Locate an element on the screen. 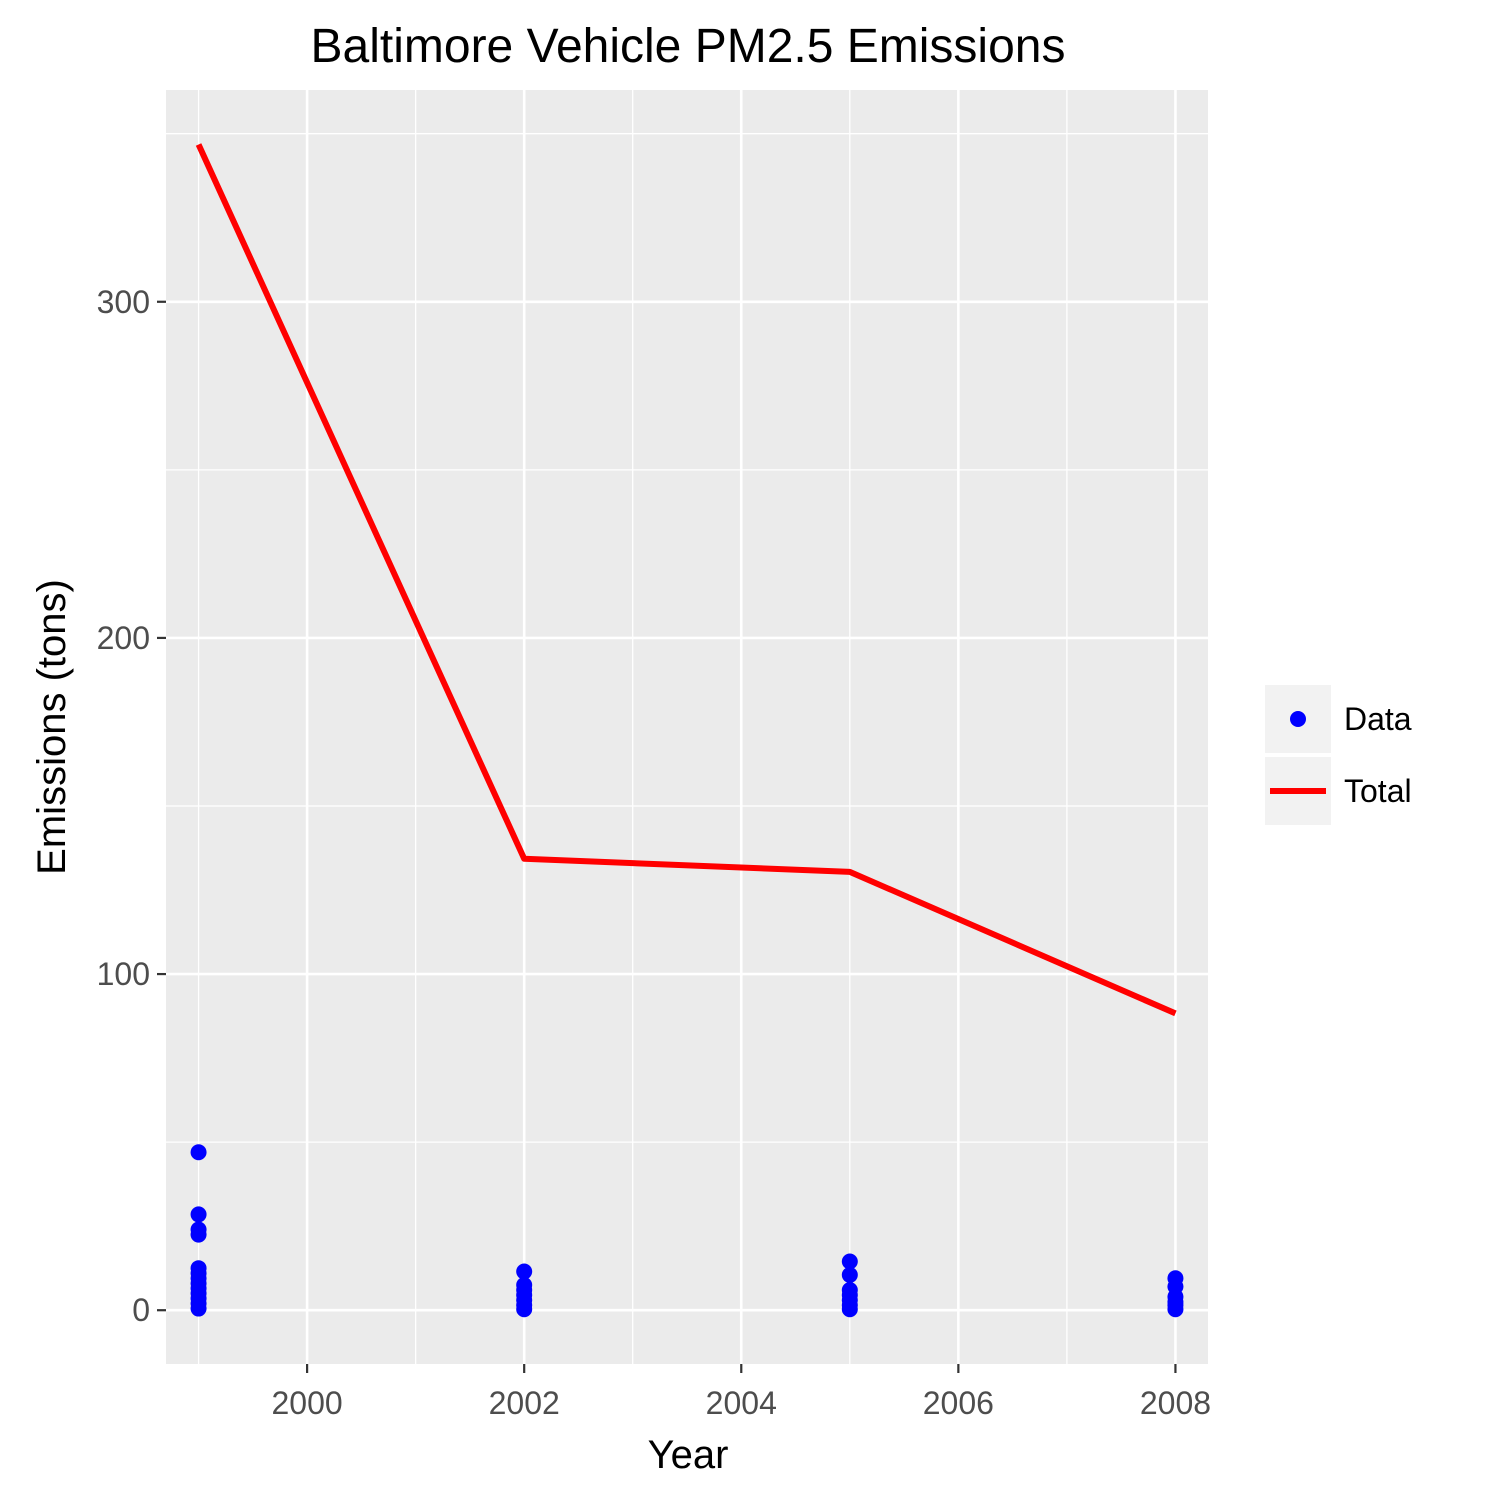 The width and height of the screenshot is (1500, 1505). x-tick-label: 2002 is located at coordinates (524, 1403).